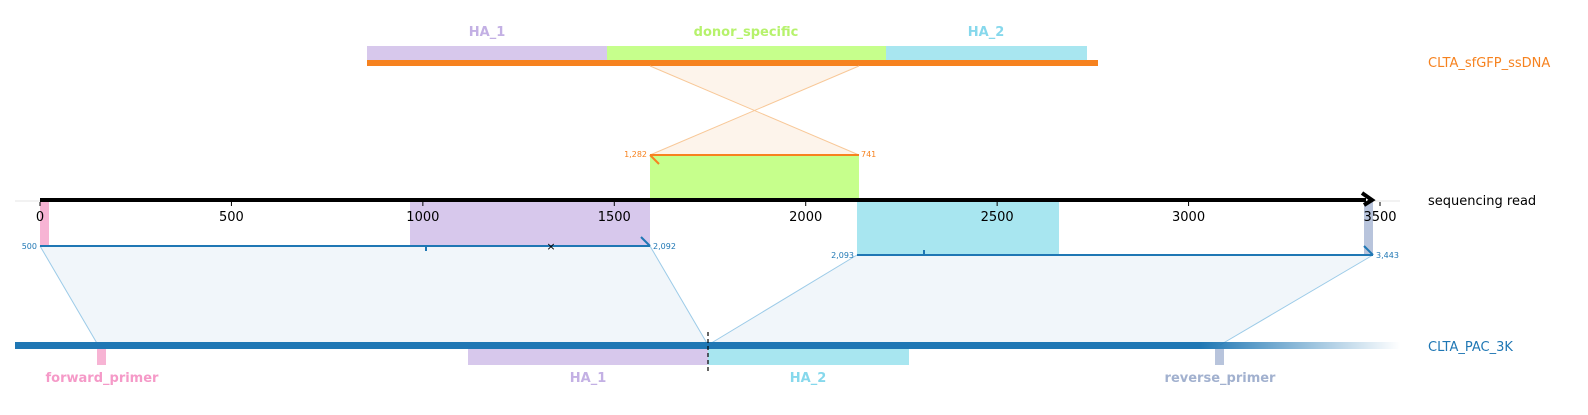 This screenshot has width=1588, height=415. What do you see at coordinates (958, 228) in the screenshot?
I see `read-ha2-block` at bounding box center [958, 228].